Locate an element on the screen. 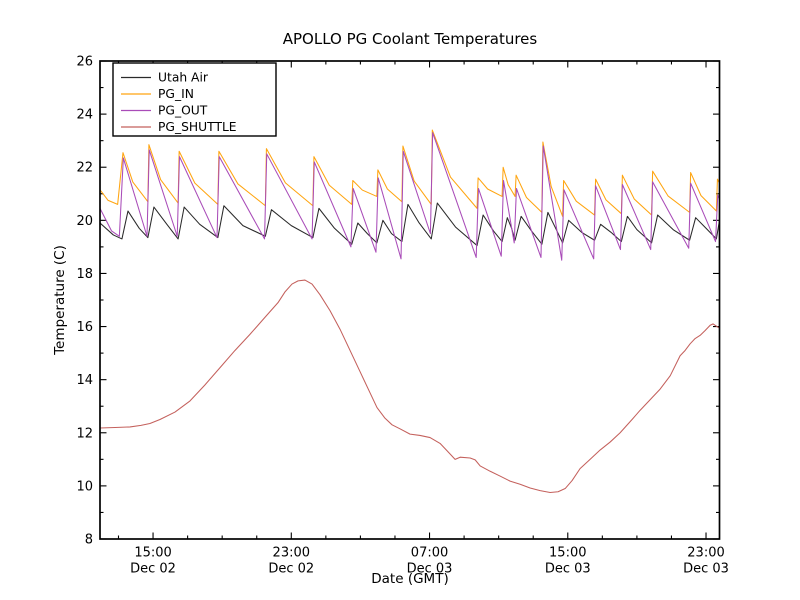 The width and height of the screenshot is (800, 600). legend-label-pg-out: PG_OUT is located at coordinates (183, 111).